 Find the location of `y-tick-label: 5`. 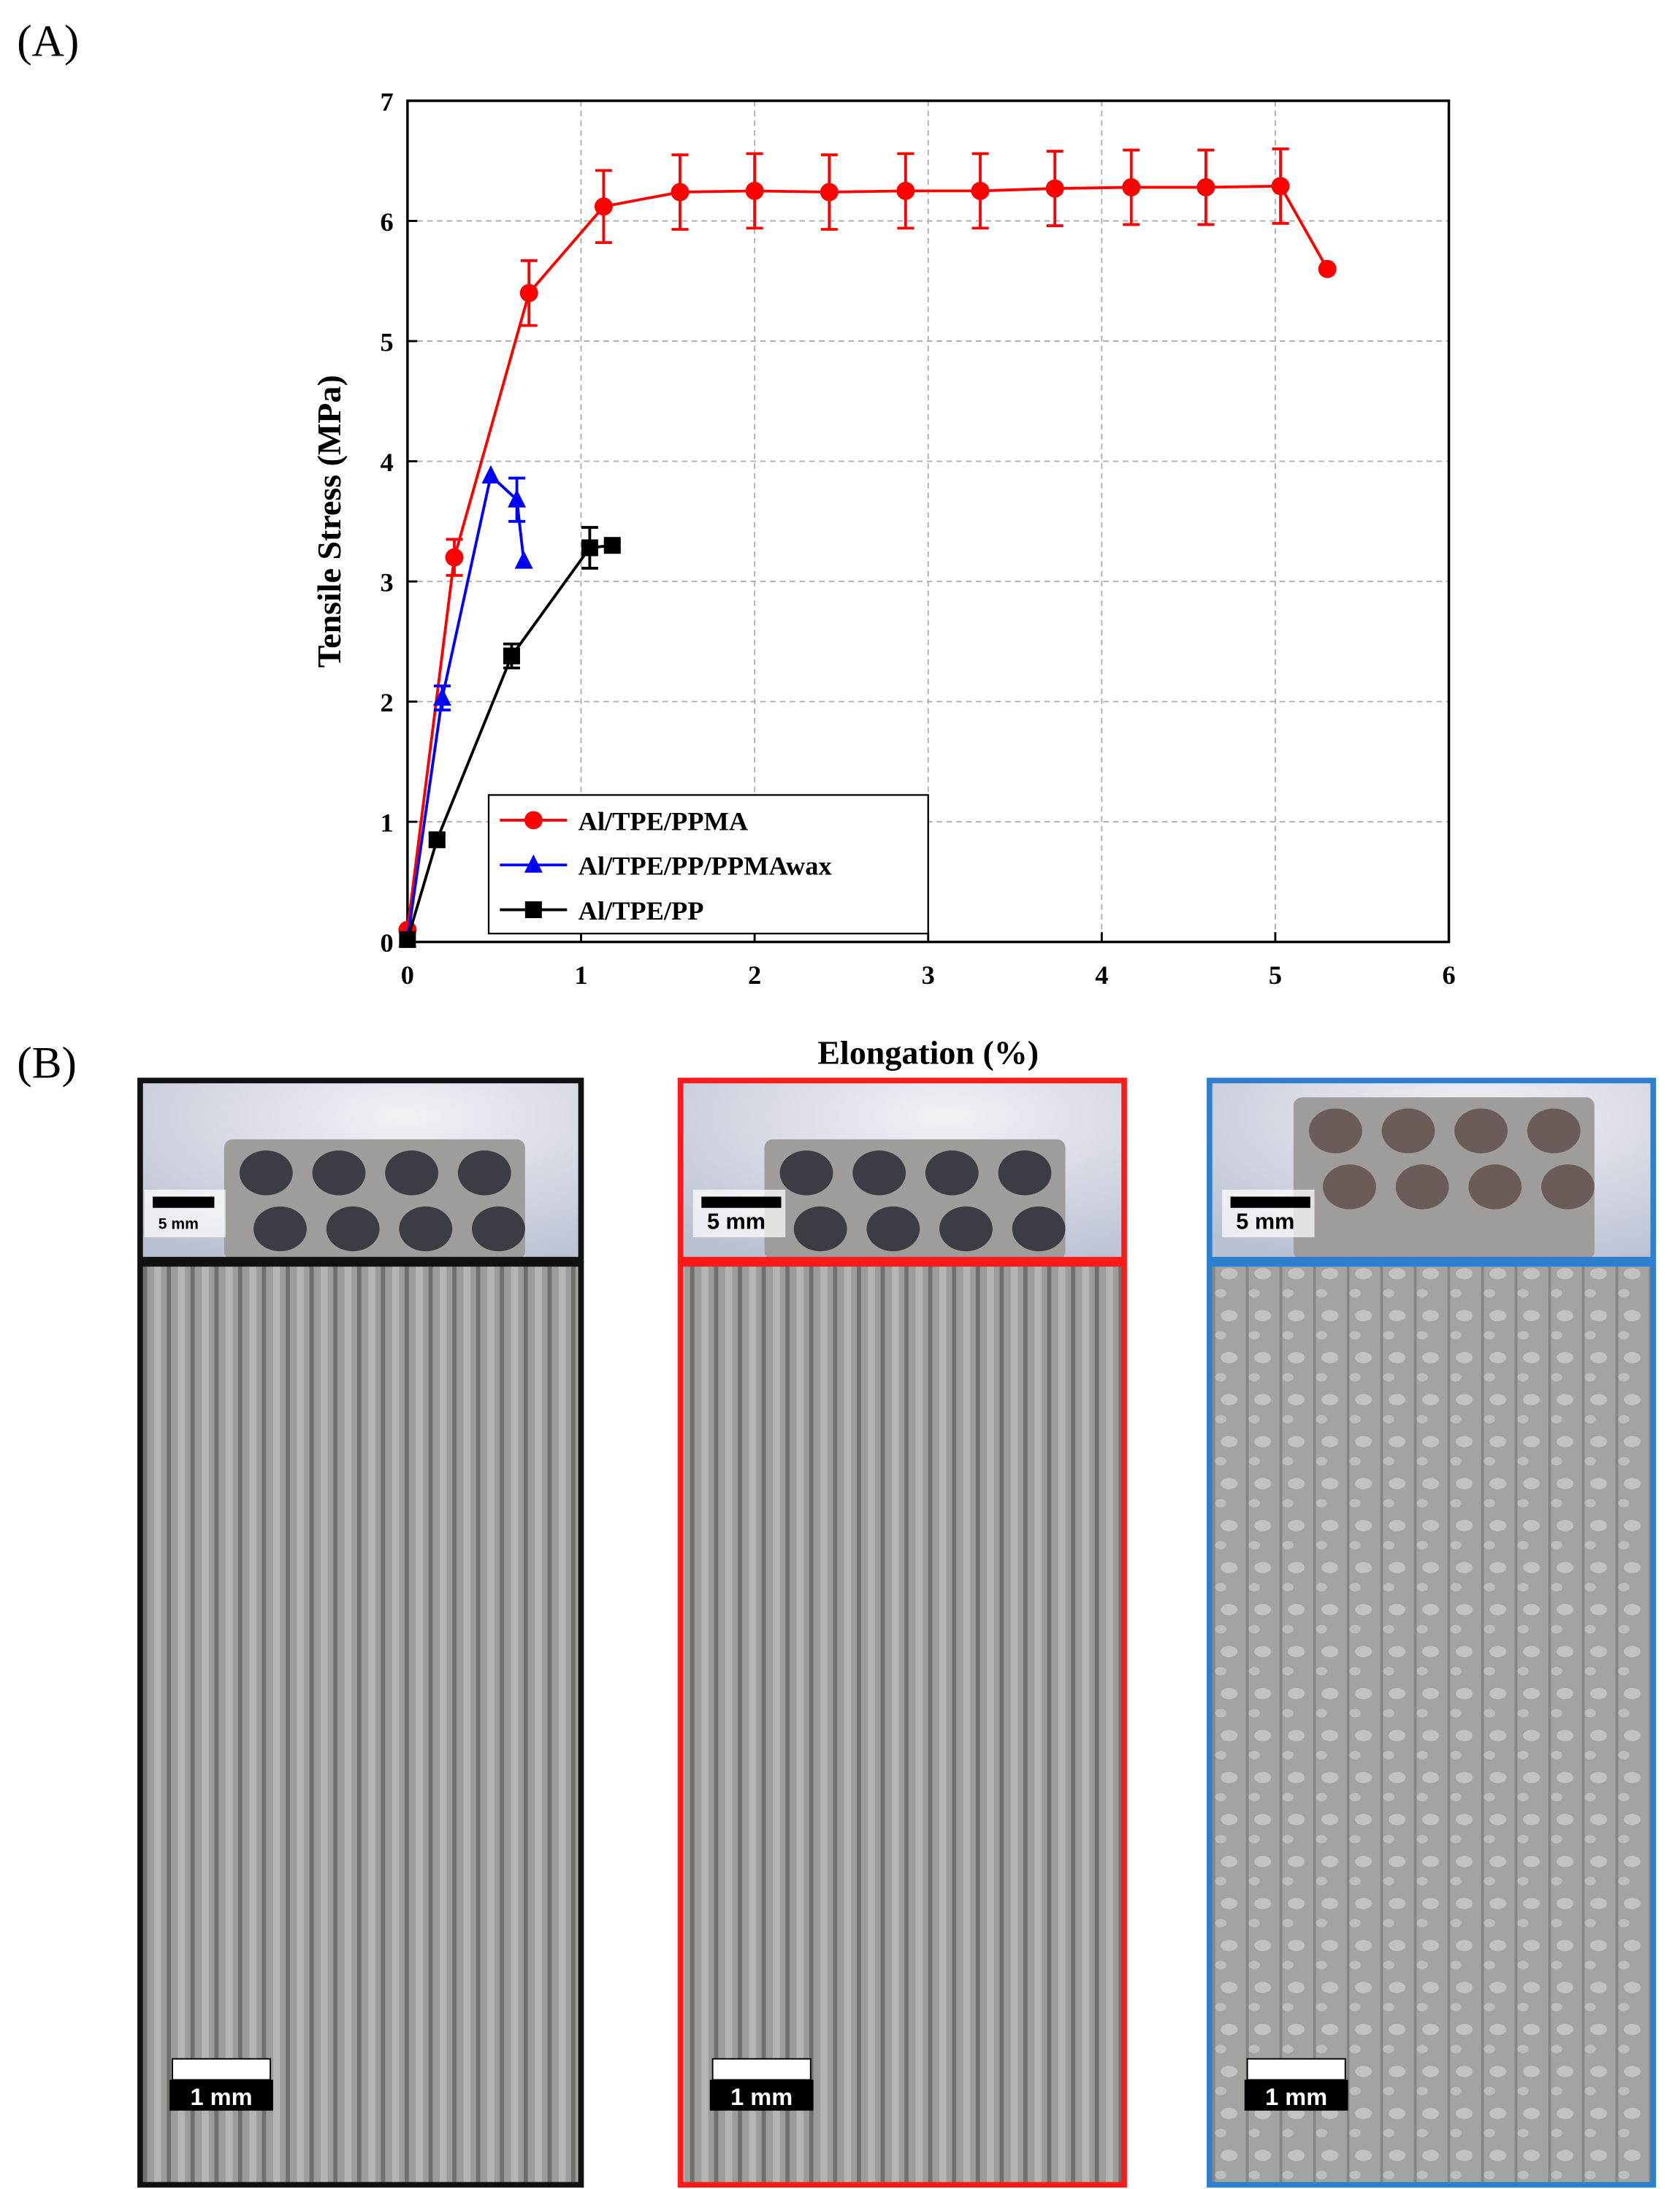

y-tick-label: 5 is located at coordinates (387, 341).